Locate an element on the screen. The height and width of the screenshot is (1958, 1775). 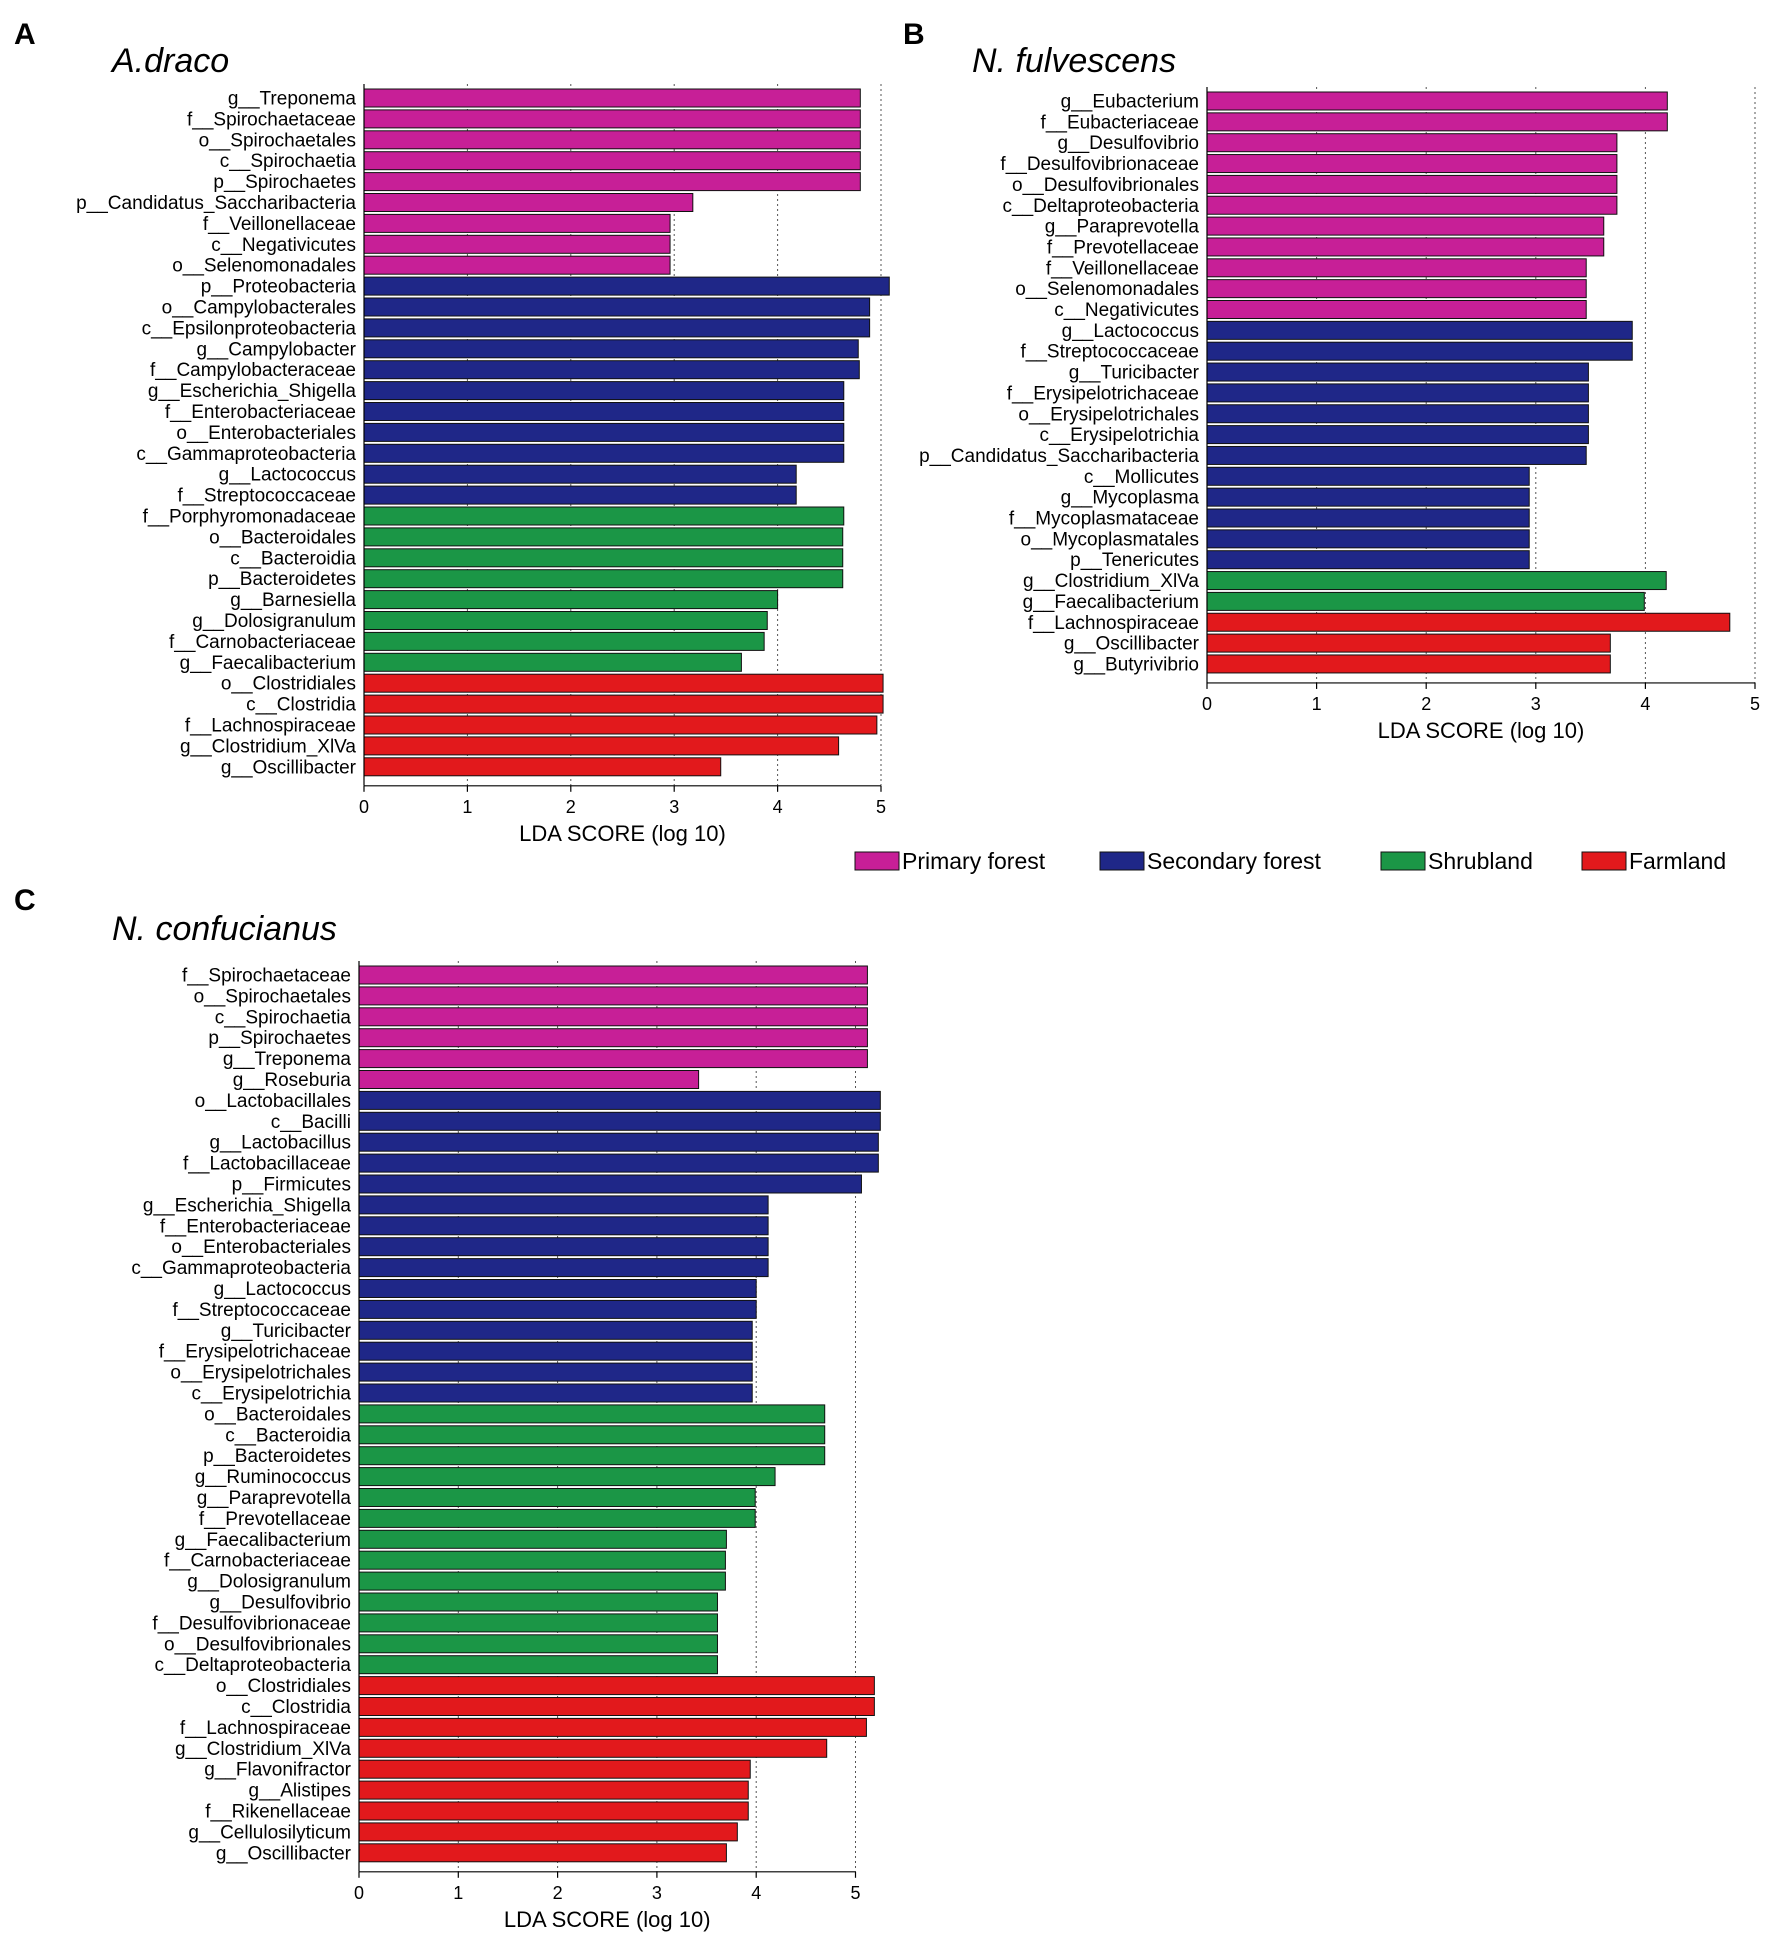
x-tick-label: 3 is located at coordinates (657, 1893).